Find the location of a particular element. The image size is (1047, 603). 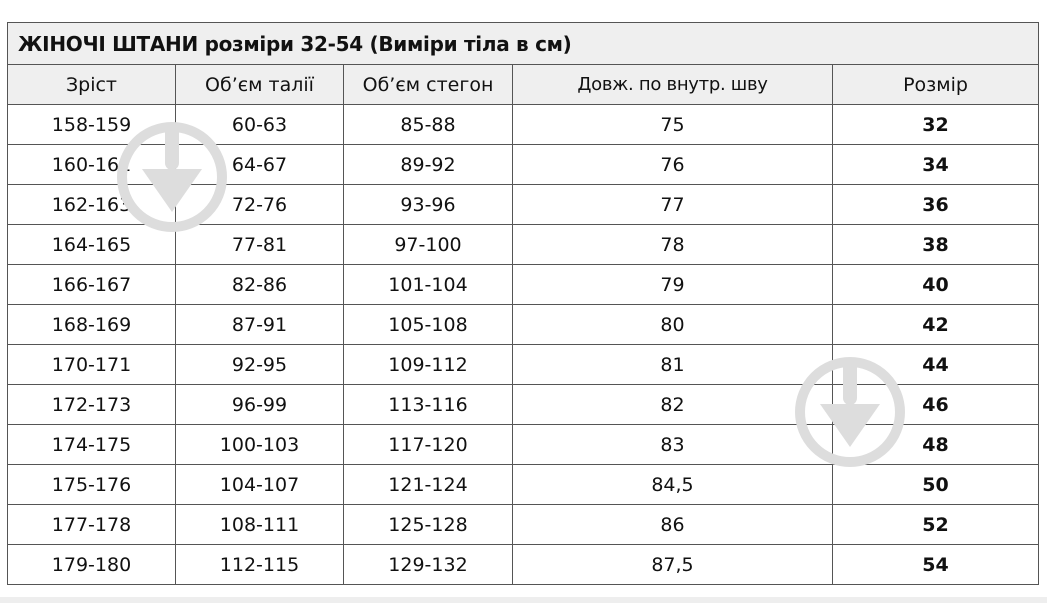

table-row: 160-161 64-67 89-92 76 34 is located at coordinates (523, 164).